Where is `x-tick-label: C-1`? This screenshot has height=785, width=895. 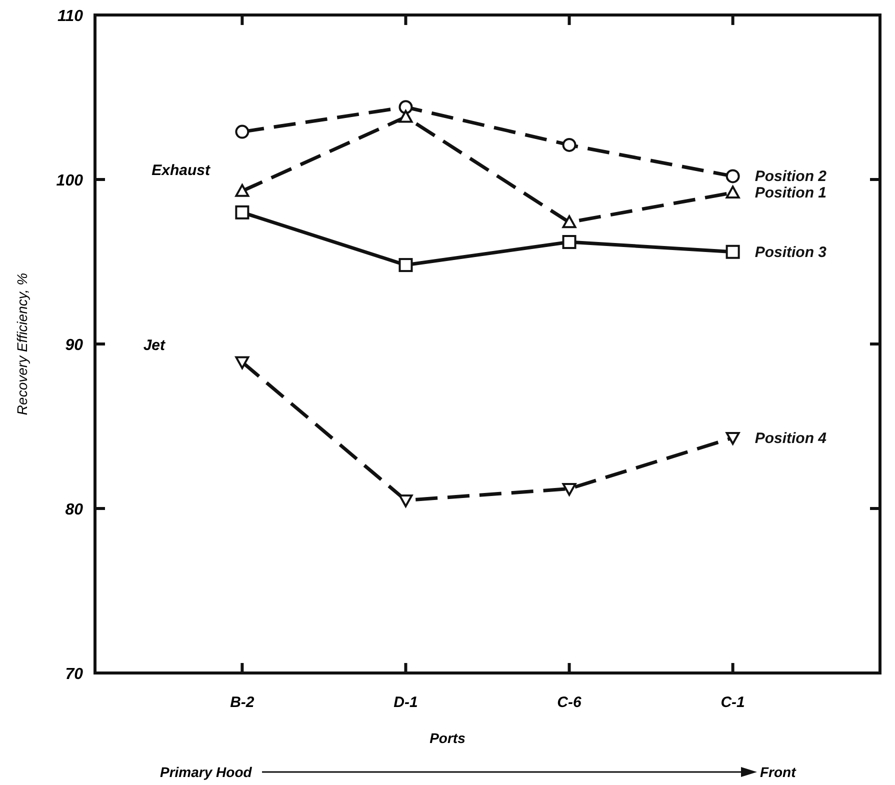 x-tick-label: C-1 is located at coordinates (732, 702).